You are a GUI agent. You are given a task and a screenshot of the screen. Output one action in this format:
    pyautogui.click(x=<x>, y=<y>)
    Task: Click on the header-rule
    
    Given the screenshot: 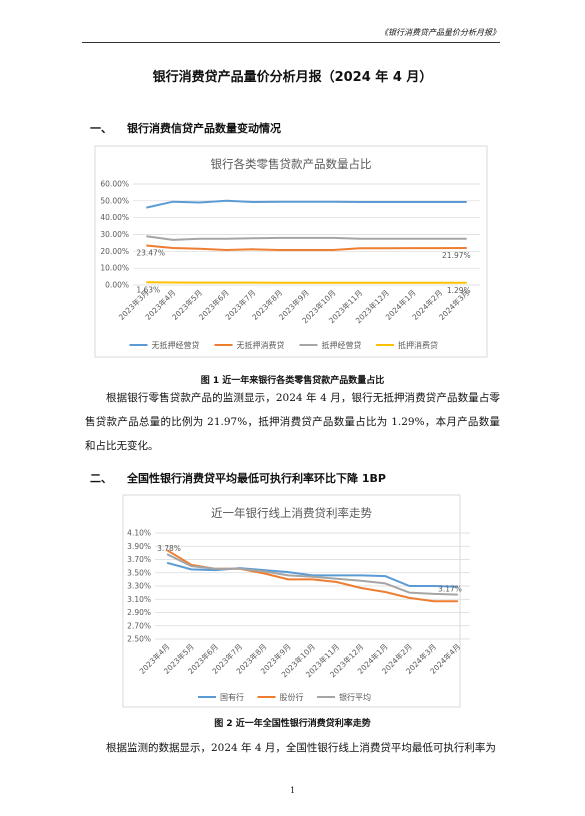 What is the action you would take?
    pyautogui.click(x=291, y=42)
    